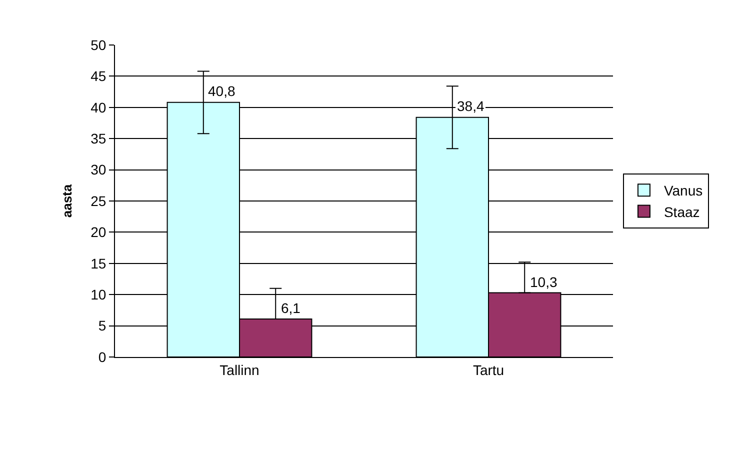  Describe the element at coordinates (67, 201) in the screenshot. I see `y-axis-title: aasta` at that location.